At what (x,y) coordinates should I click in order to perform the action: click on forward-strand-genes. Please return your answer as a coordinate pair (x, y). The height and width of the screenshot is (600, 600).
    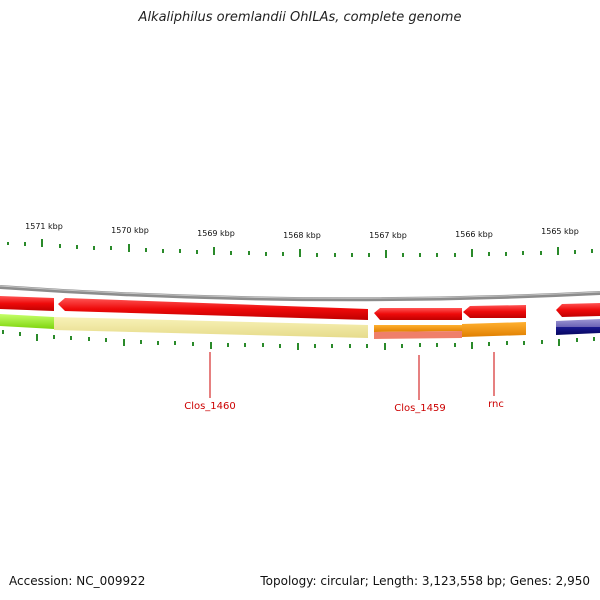
    Looking at the image, I should click on (300, 308).